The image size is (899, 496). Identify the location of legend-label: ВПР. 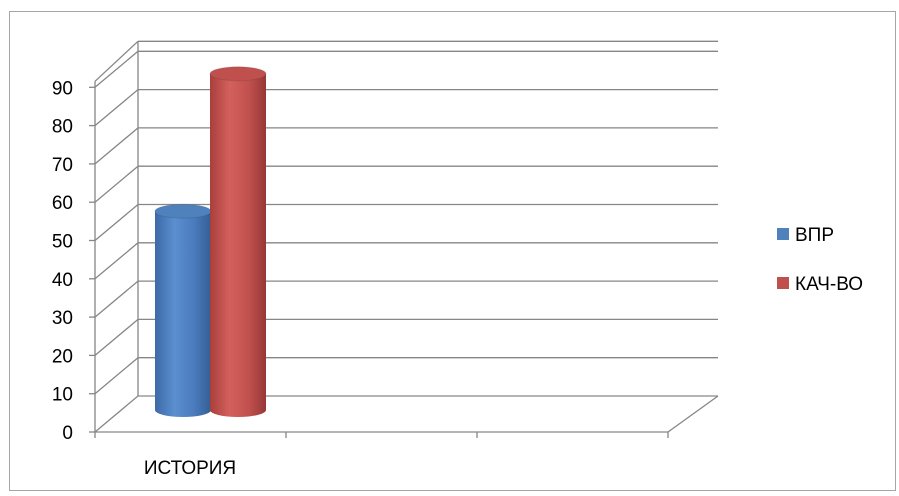
(814, 235).